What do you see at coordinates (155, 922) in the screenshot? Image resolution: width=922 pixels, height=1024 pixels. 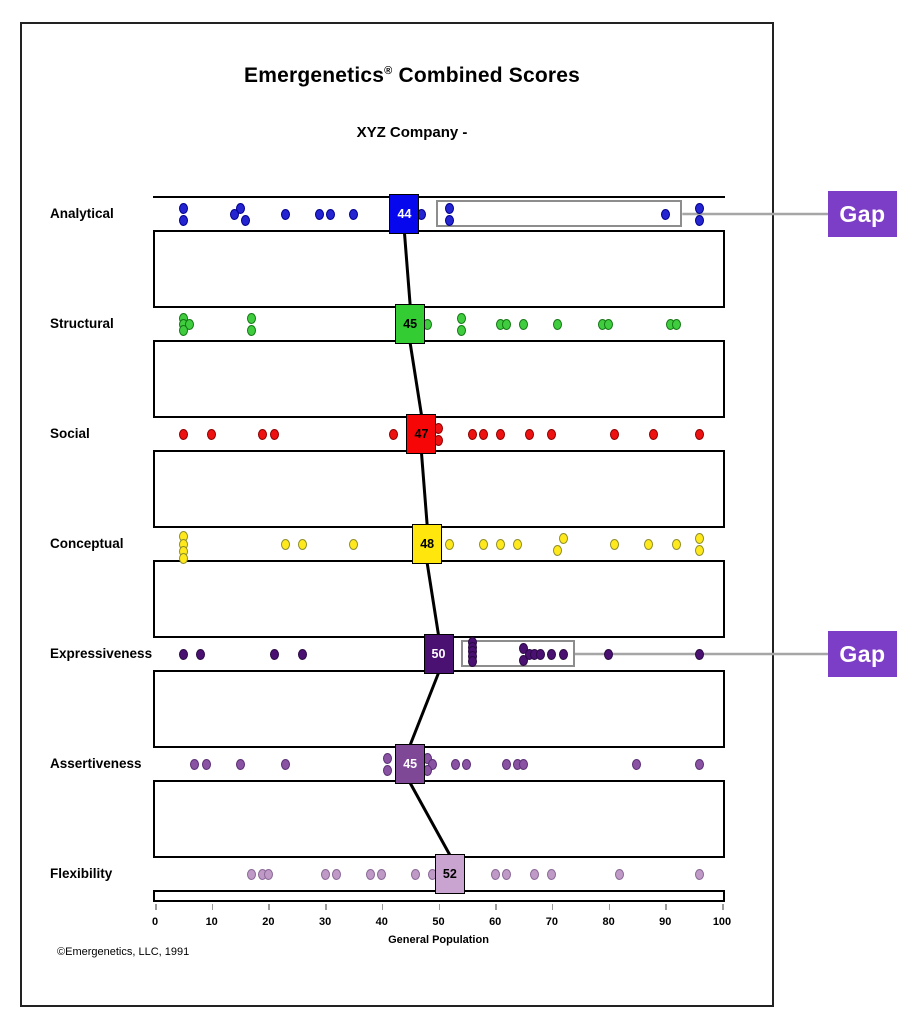 I see `axis-tick-label: 0` at bounding box center [155, 922].